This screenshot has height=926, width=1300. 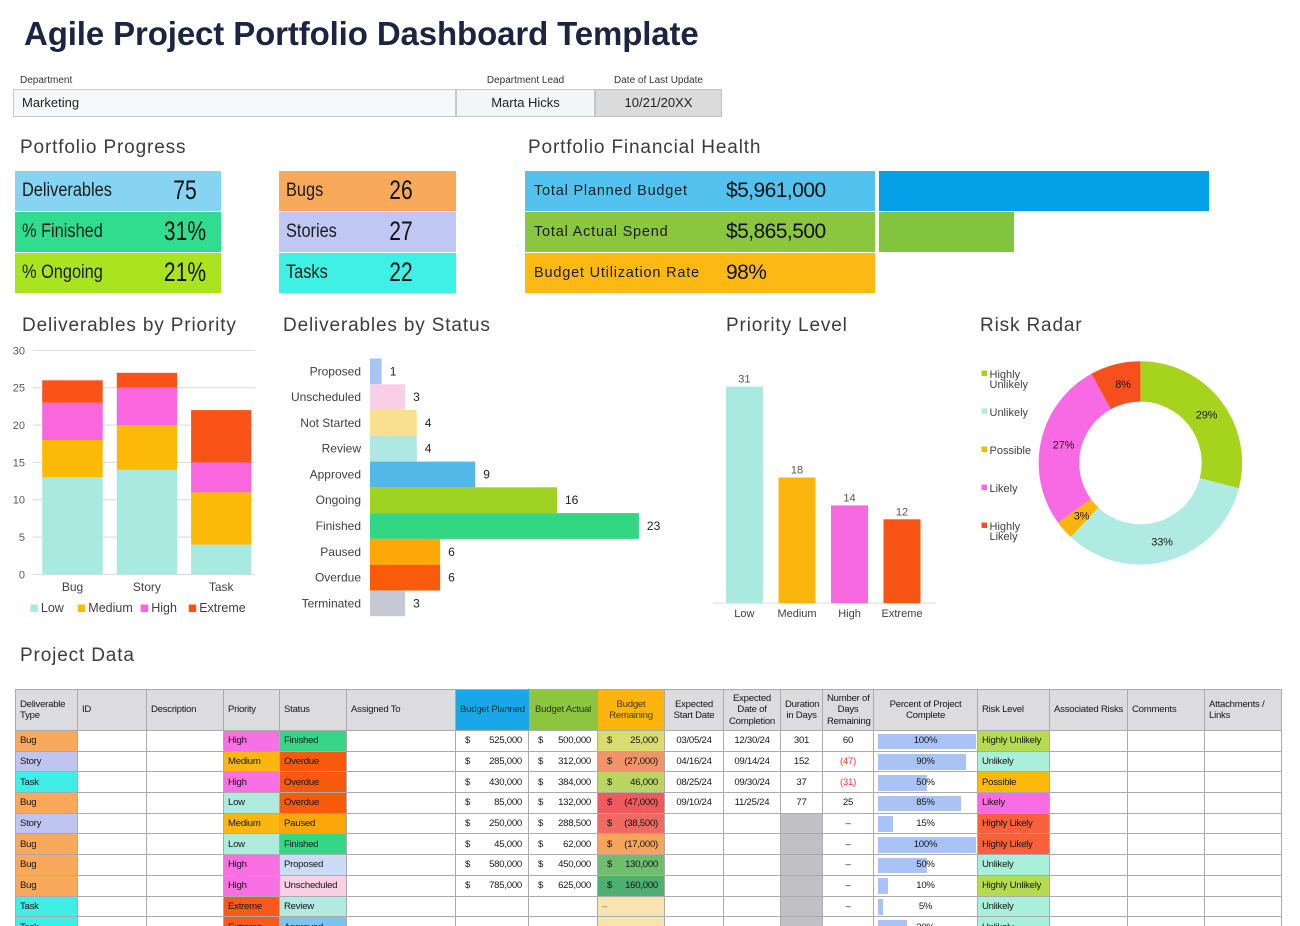 I want to click on svg-text: Overdue, so click(x=338, y=578).